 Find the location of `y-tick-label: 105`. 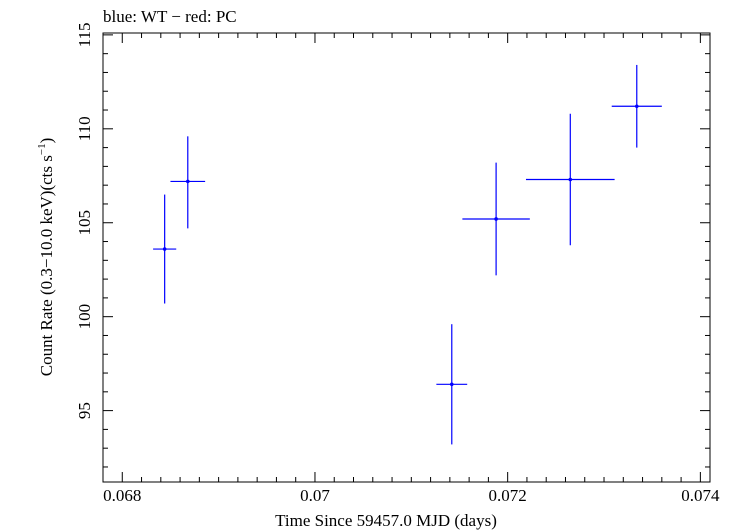

y-tick-label: 105 is located at coordinates (84, 223).